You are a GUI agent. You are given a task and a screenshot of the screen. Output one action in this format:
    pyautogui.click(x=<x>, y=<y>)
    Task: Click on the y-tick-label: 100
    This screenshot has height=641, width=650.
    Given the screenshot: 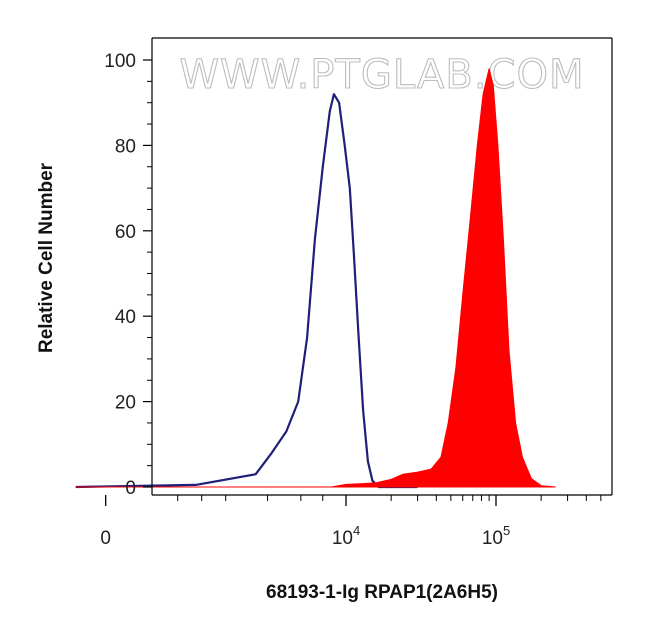 What is the action you would take?
    pyautogui.click(x=120, y=61)
    